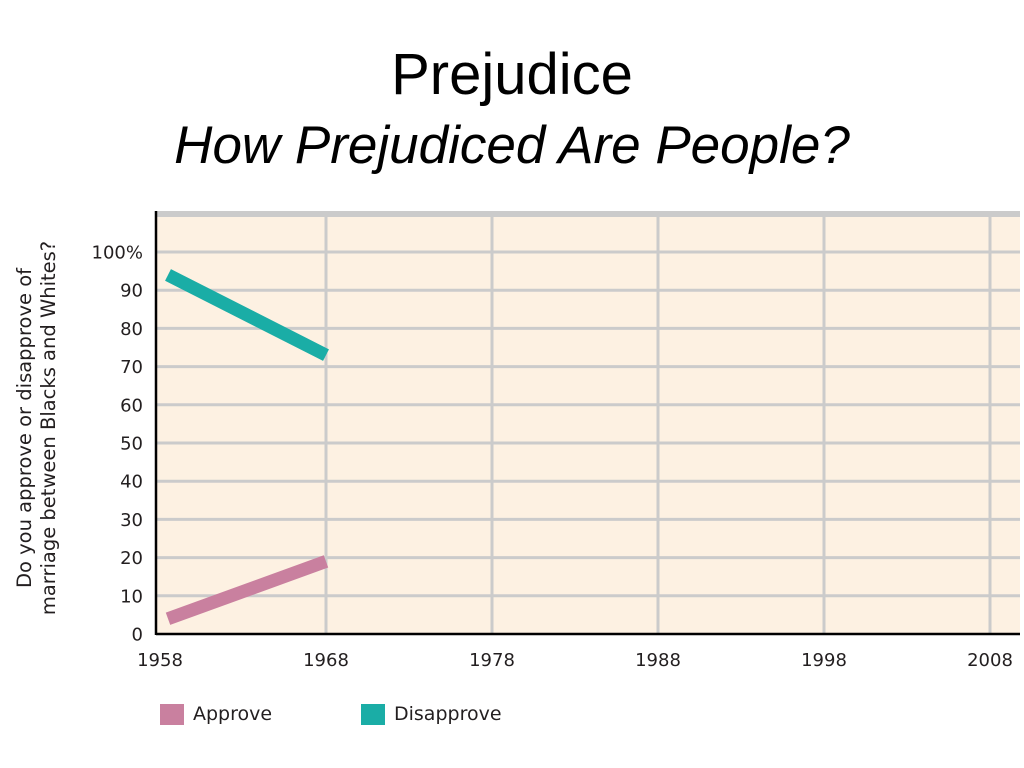 This screenshot has width=1024, height=768. Describe the element at coordinates (137, 635) in the screenshot. I see `y-tick-label: 0` at that location.